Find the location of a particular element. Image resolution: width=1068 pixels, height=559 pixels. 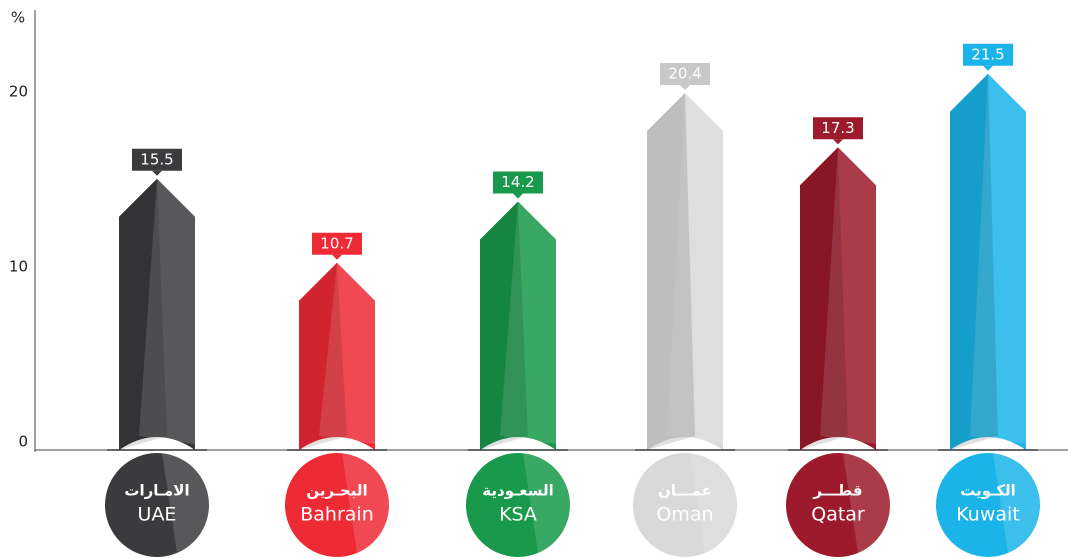

category-label: Oman is located at coordinates (684, 515).